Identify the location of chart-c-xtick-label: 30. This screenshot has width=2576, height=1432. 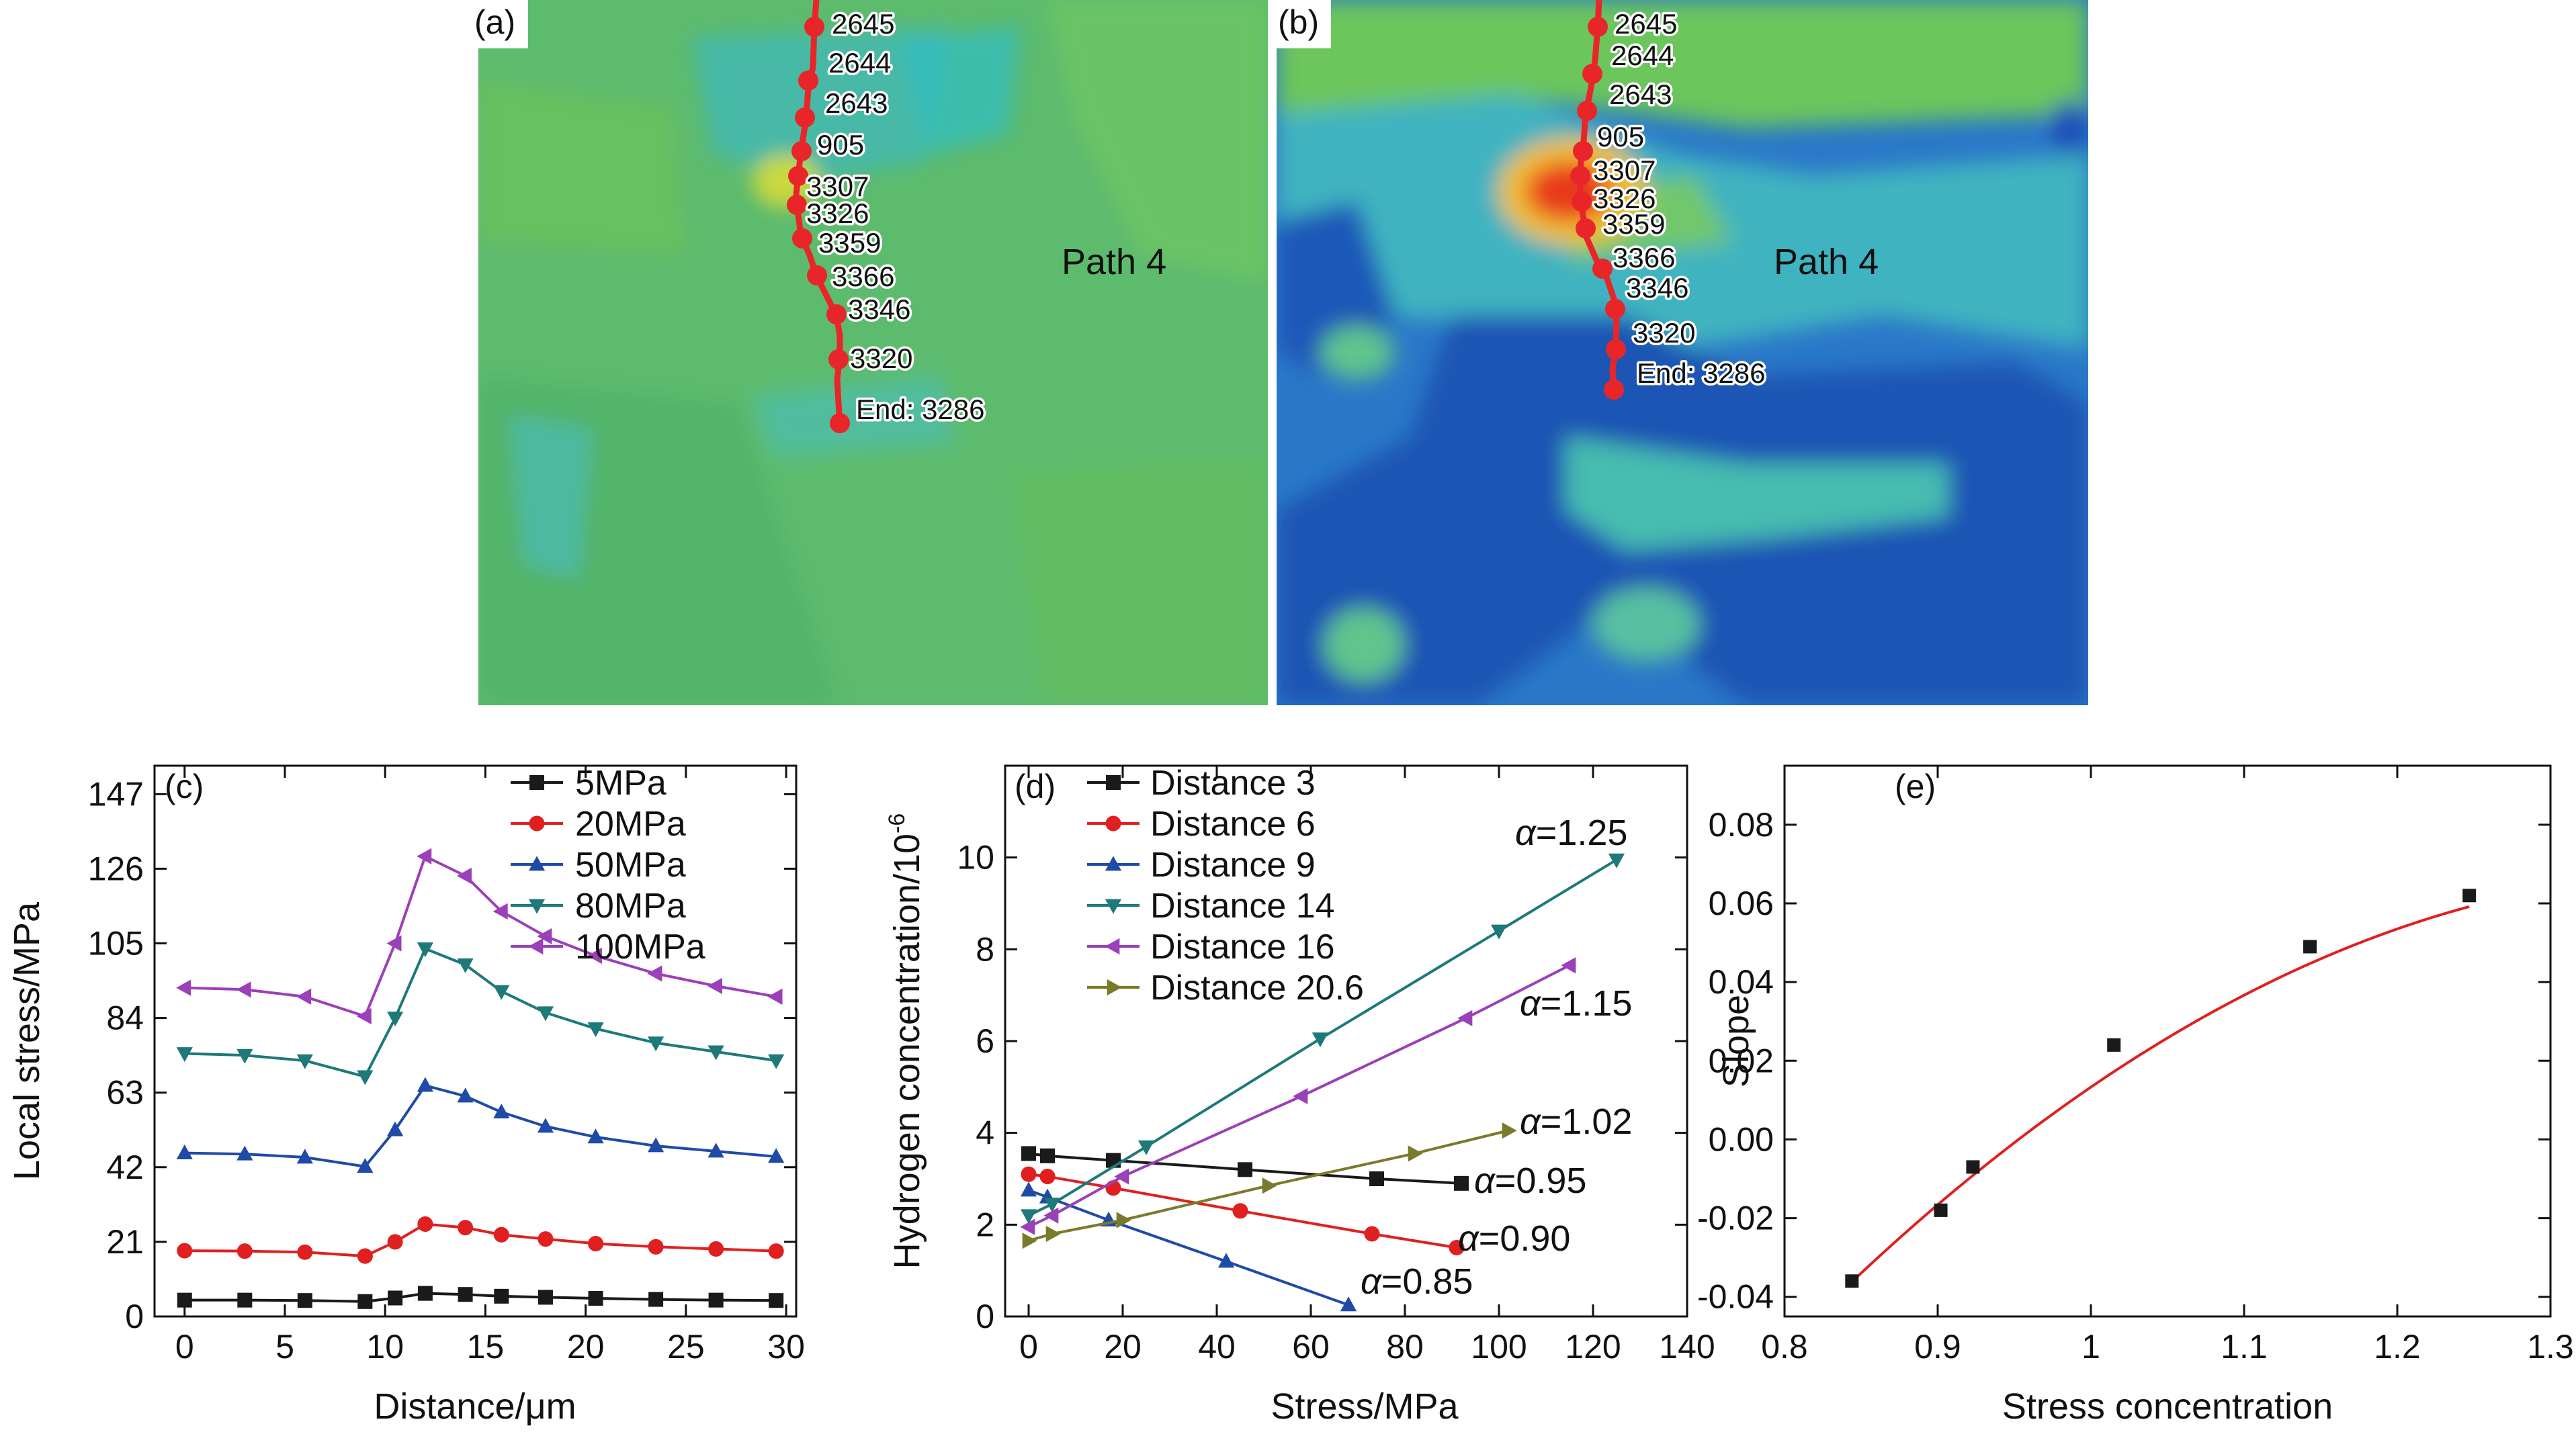
(786, 1347).